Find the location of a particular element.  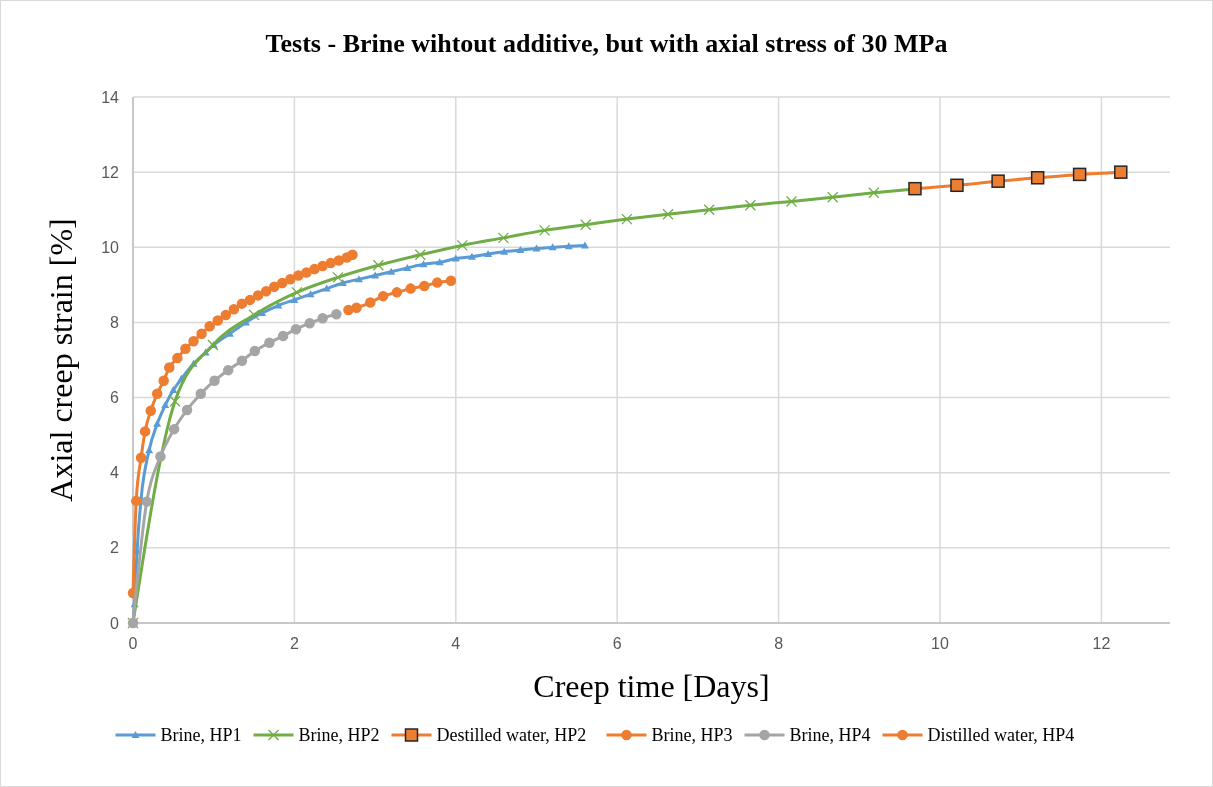

x-axis-title: Creep time [Days] is located at coordinates (651, 686).